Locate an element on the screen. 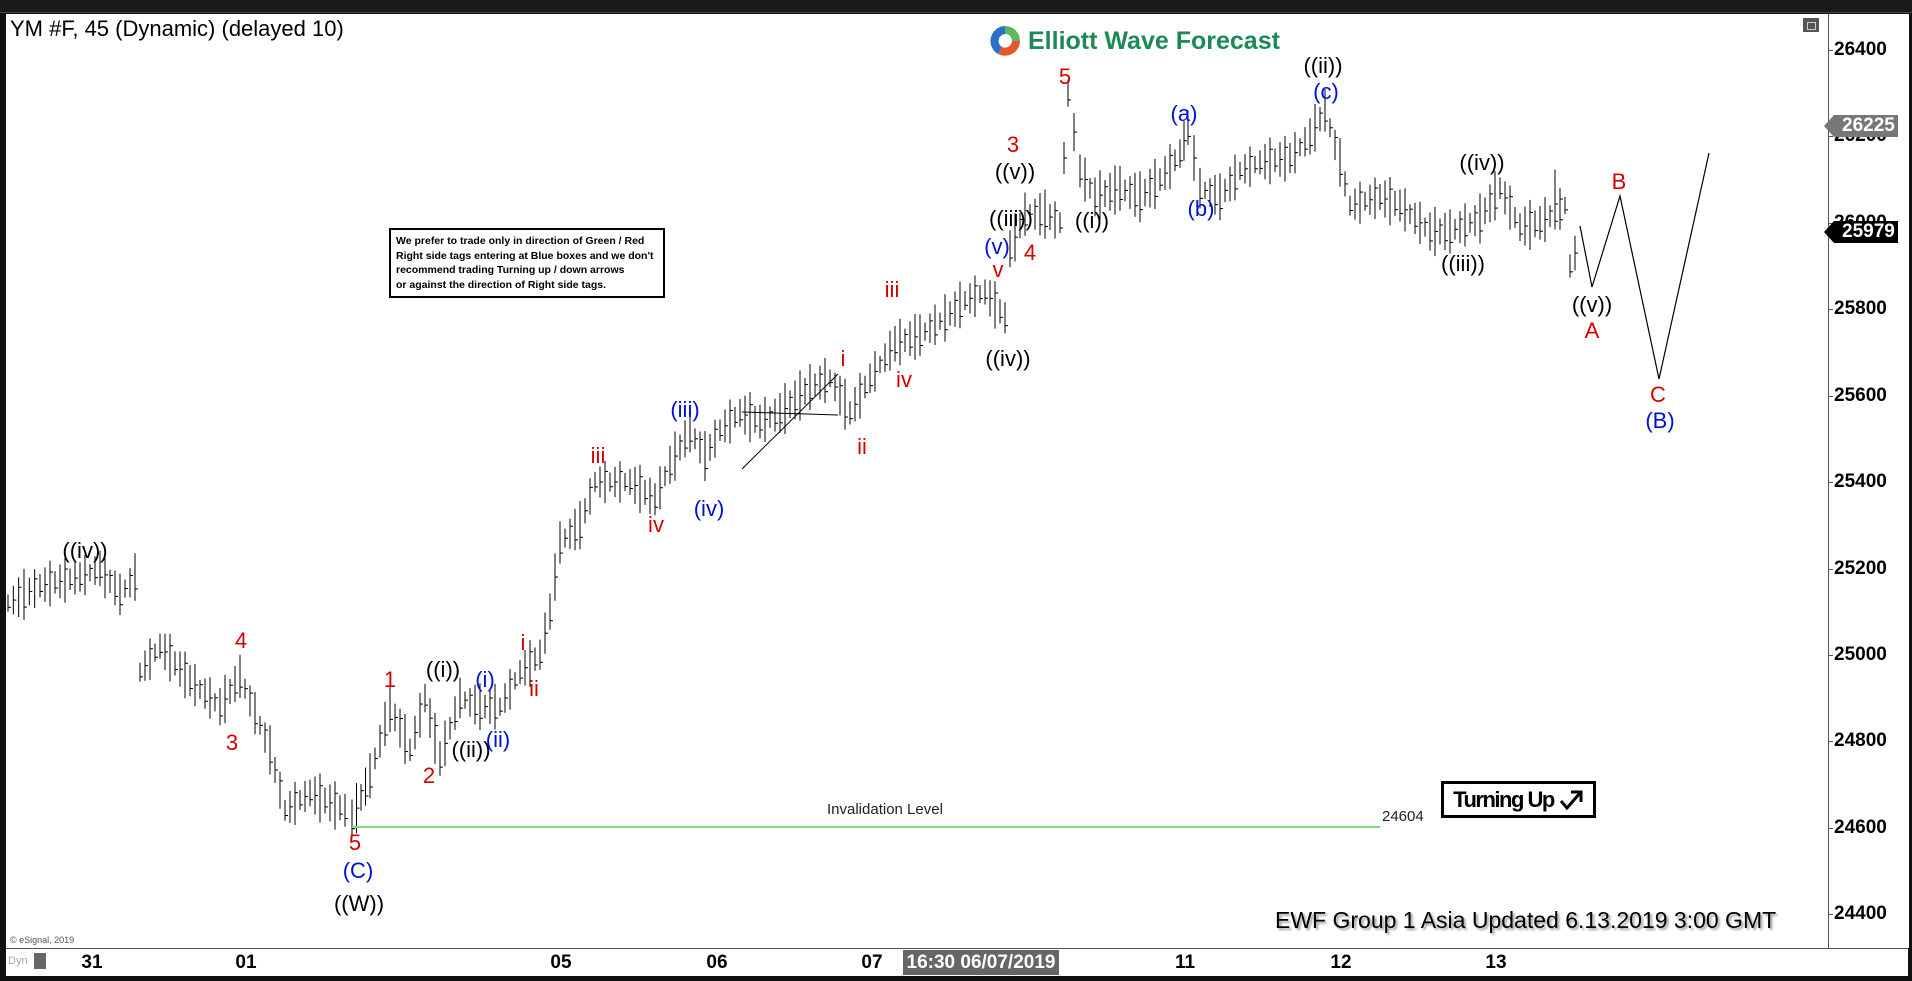 The width and height of the screenshot is (1912, 981). wave-label: v is located at coordinates (998, 269).